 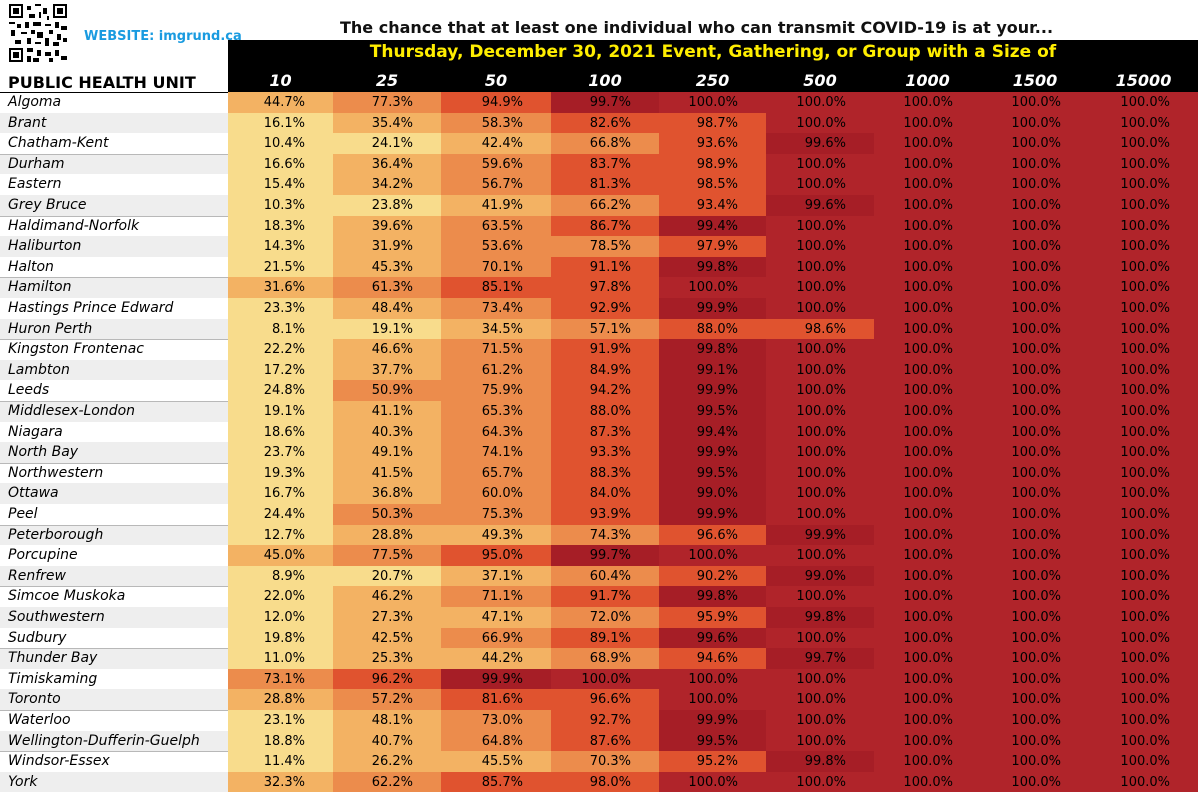 I want to click on heatmap-cell: 48.1%, so click(x=387, y=720).